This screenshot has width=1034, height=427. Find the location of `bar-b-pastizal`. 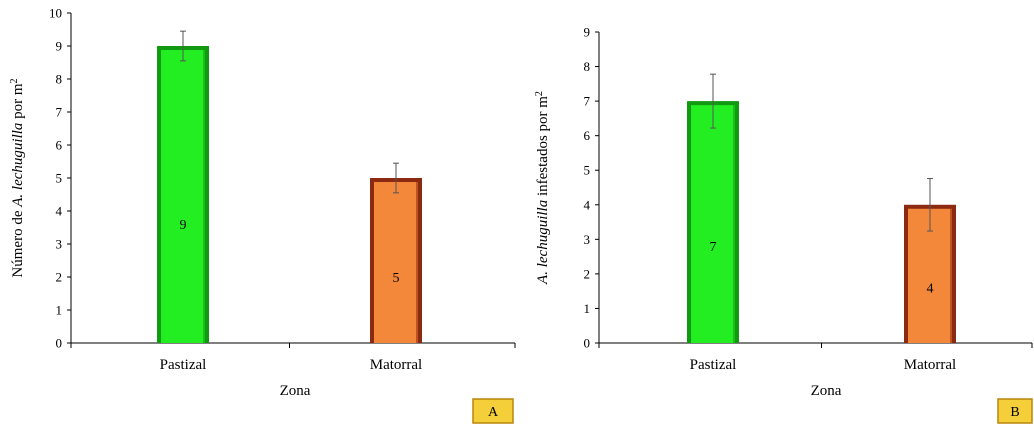

bar-b-pastizal is located at coordinates (713, 222).